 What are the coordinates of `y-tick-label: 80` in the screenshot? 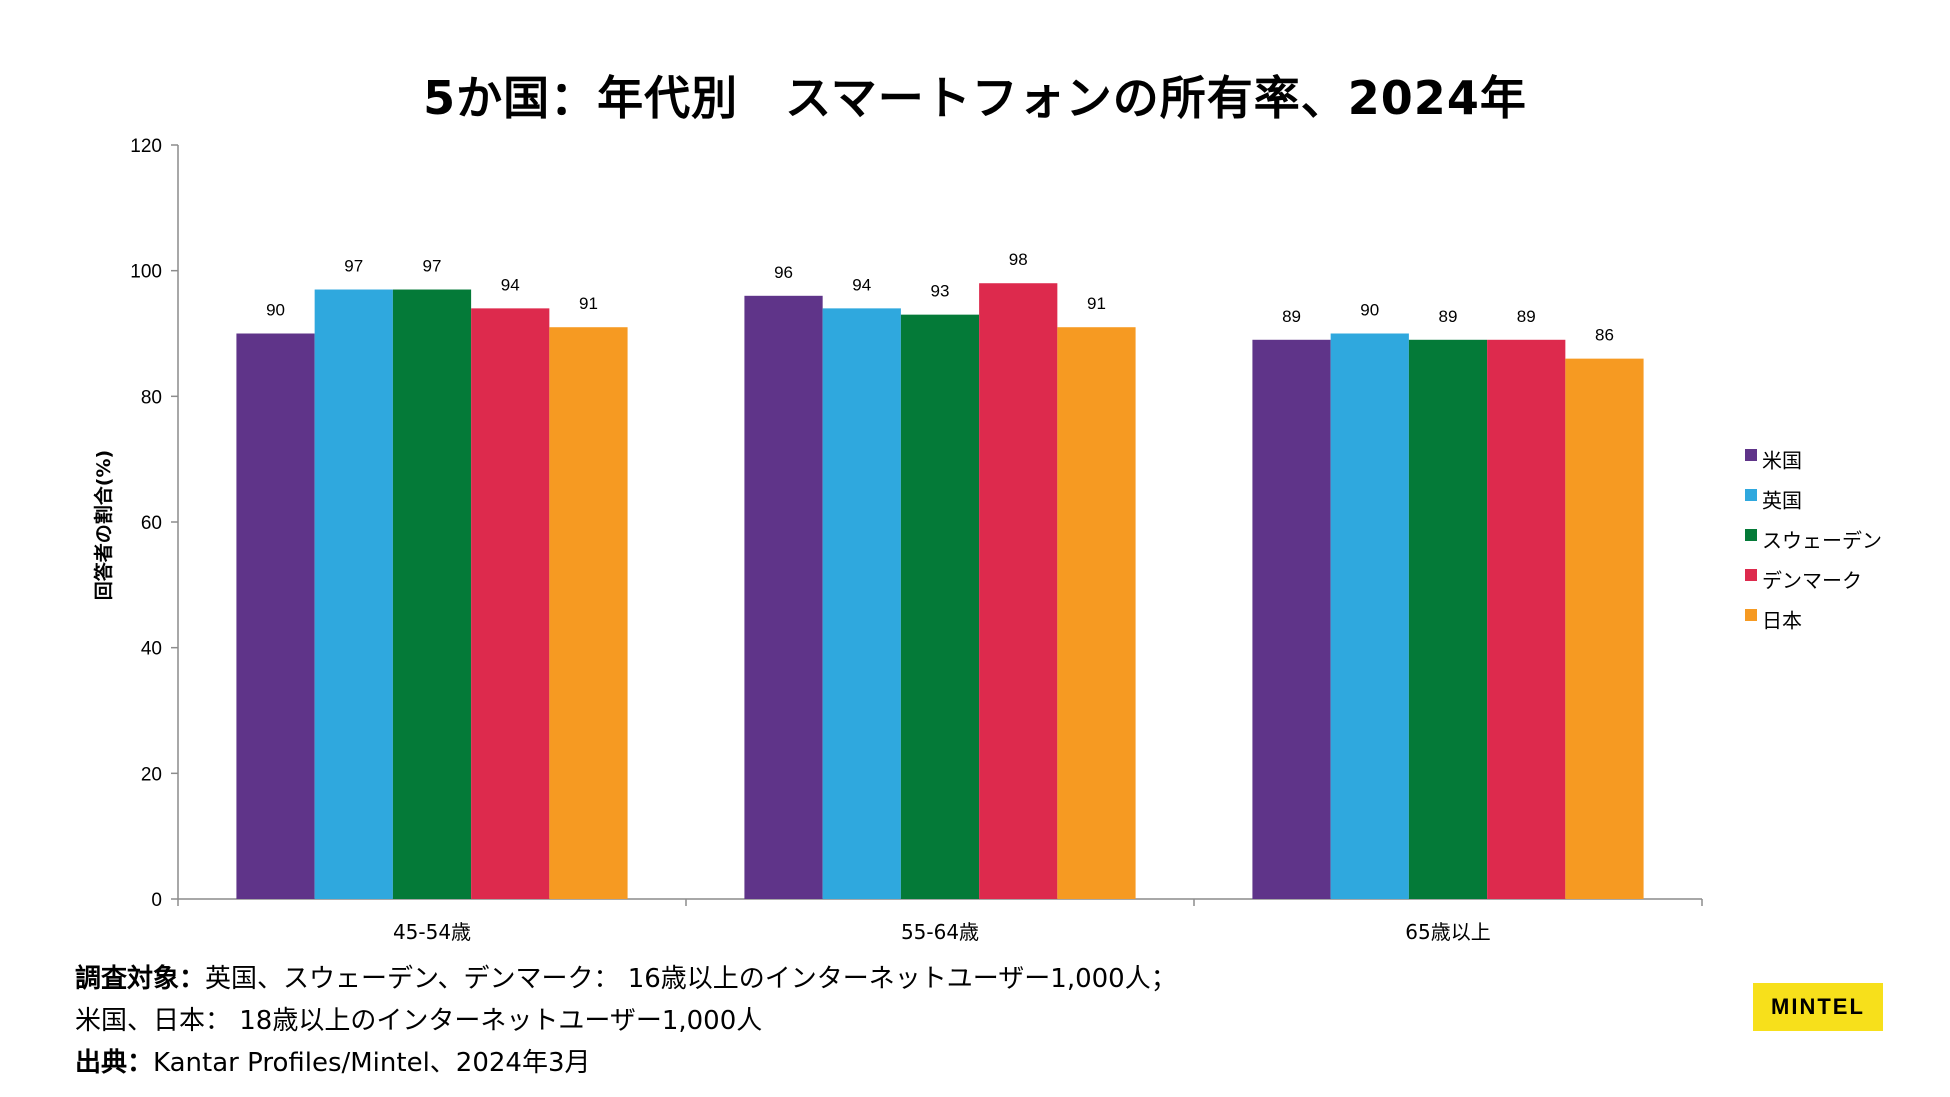 It's located at (151, 397).